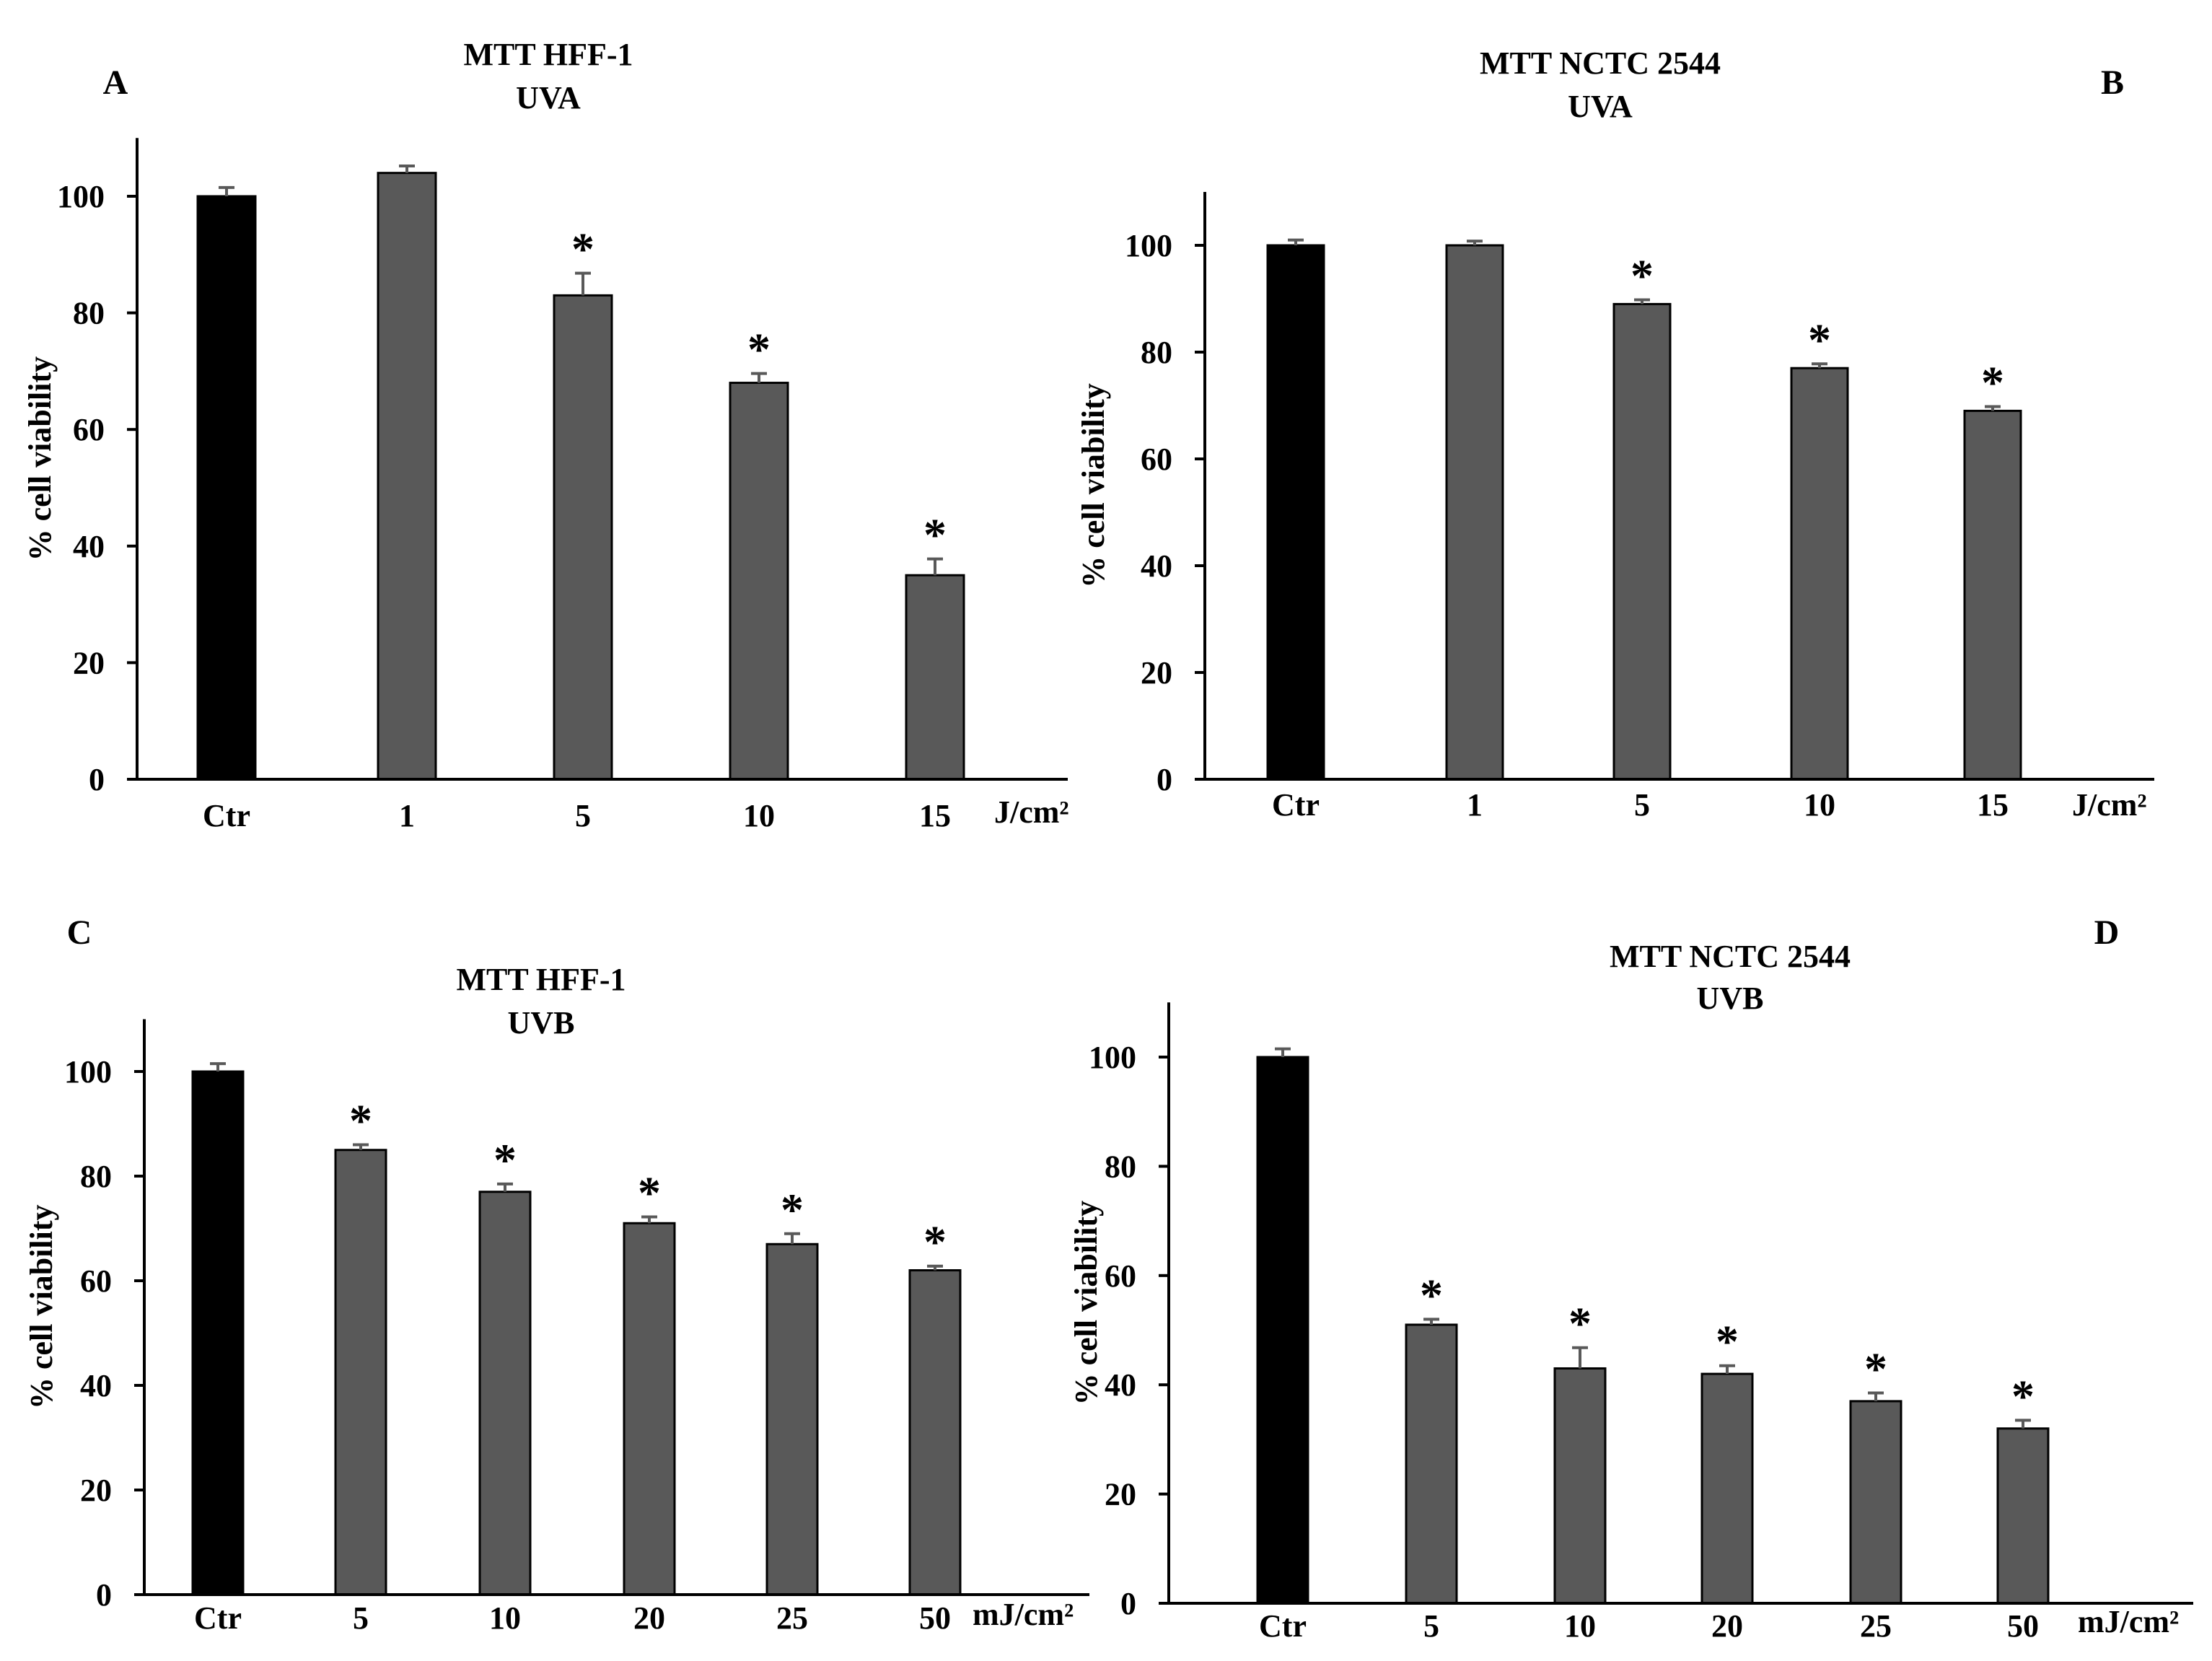  Describe the element at coordinates (1727, 1626) in the screenshot. I see `x-tick-label: 20` at that location.